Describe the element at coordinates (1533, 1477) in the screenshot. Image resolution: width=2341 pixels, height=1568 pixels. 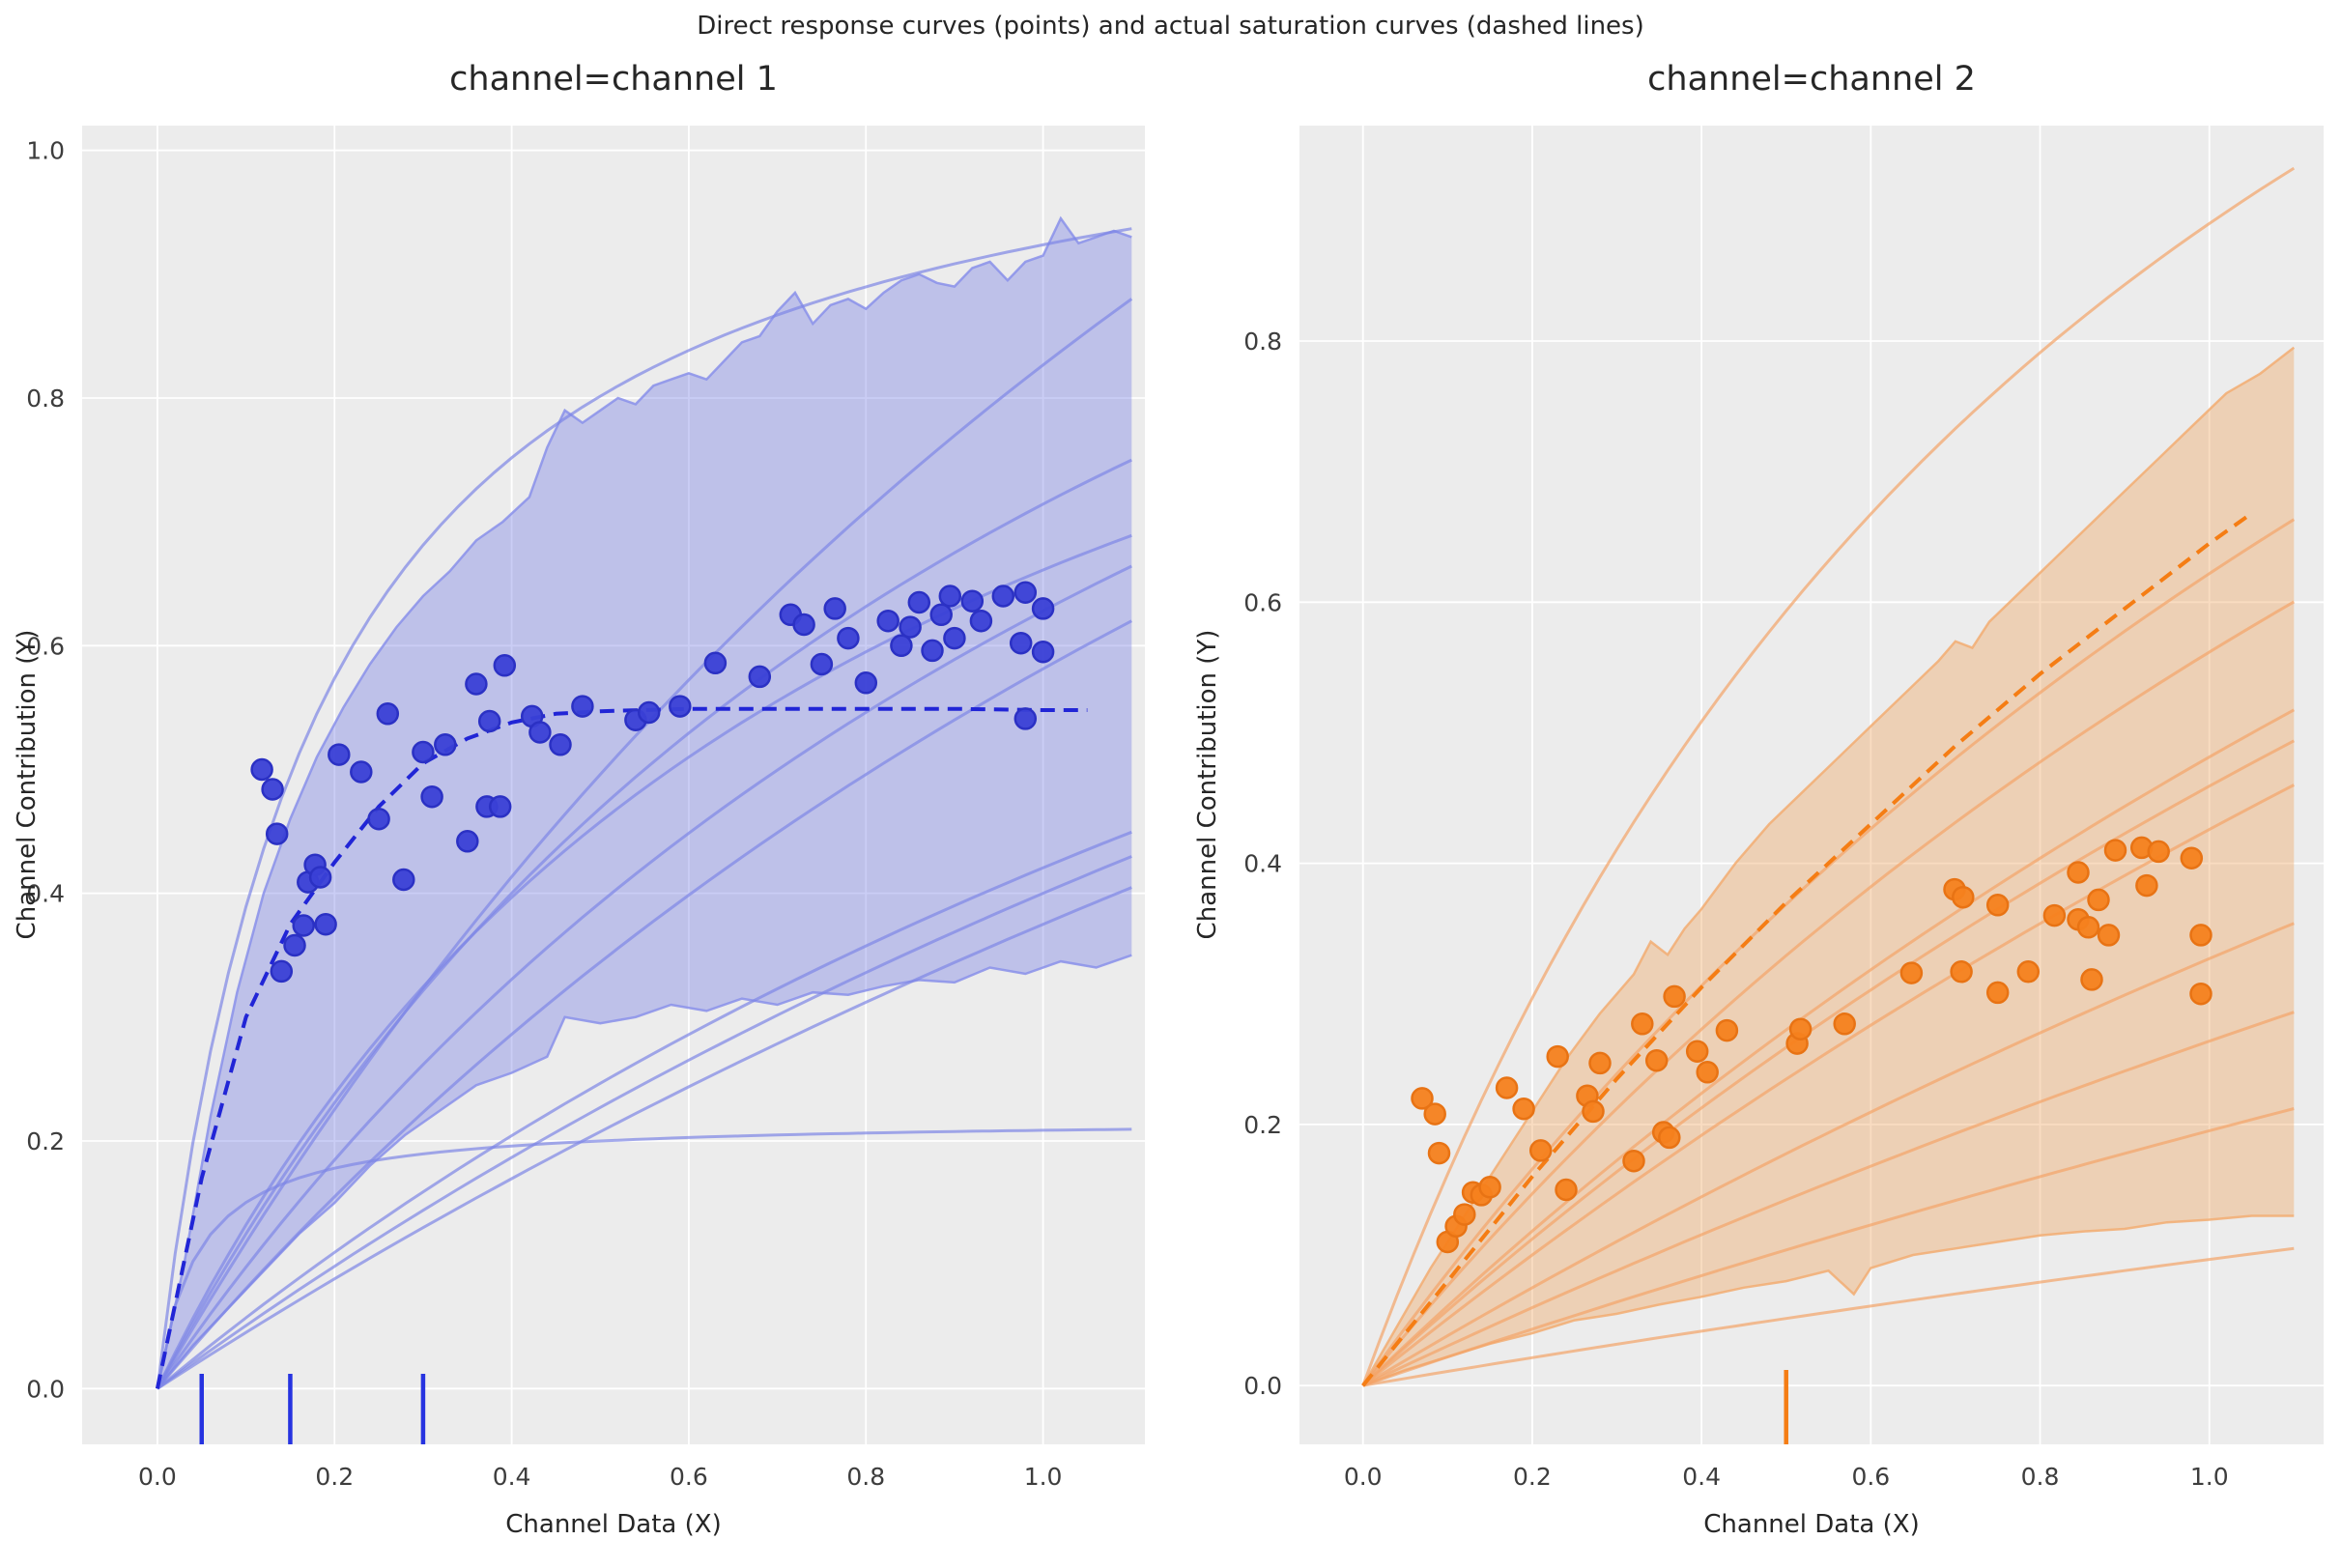
I see `x-tick-label: 0.2` at that location.